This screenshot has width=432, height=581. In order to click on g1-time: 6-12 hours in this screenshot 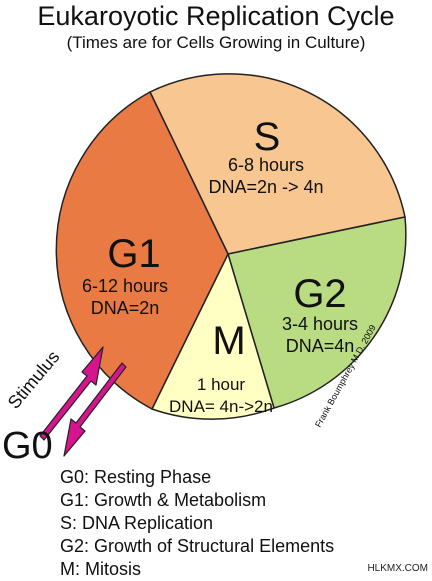, I will do `click(125, 286)`.